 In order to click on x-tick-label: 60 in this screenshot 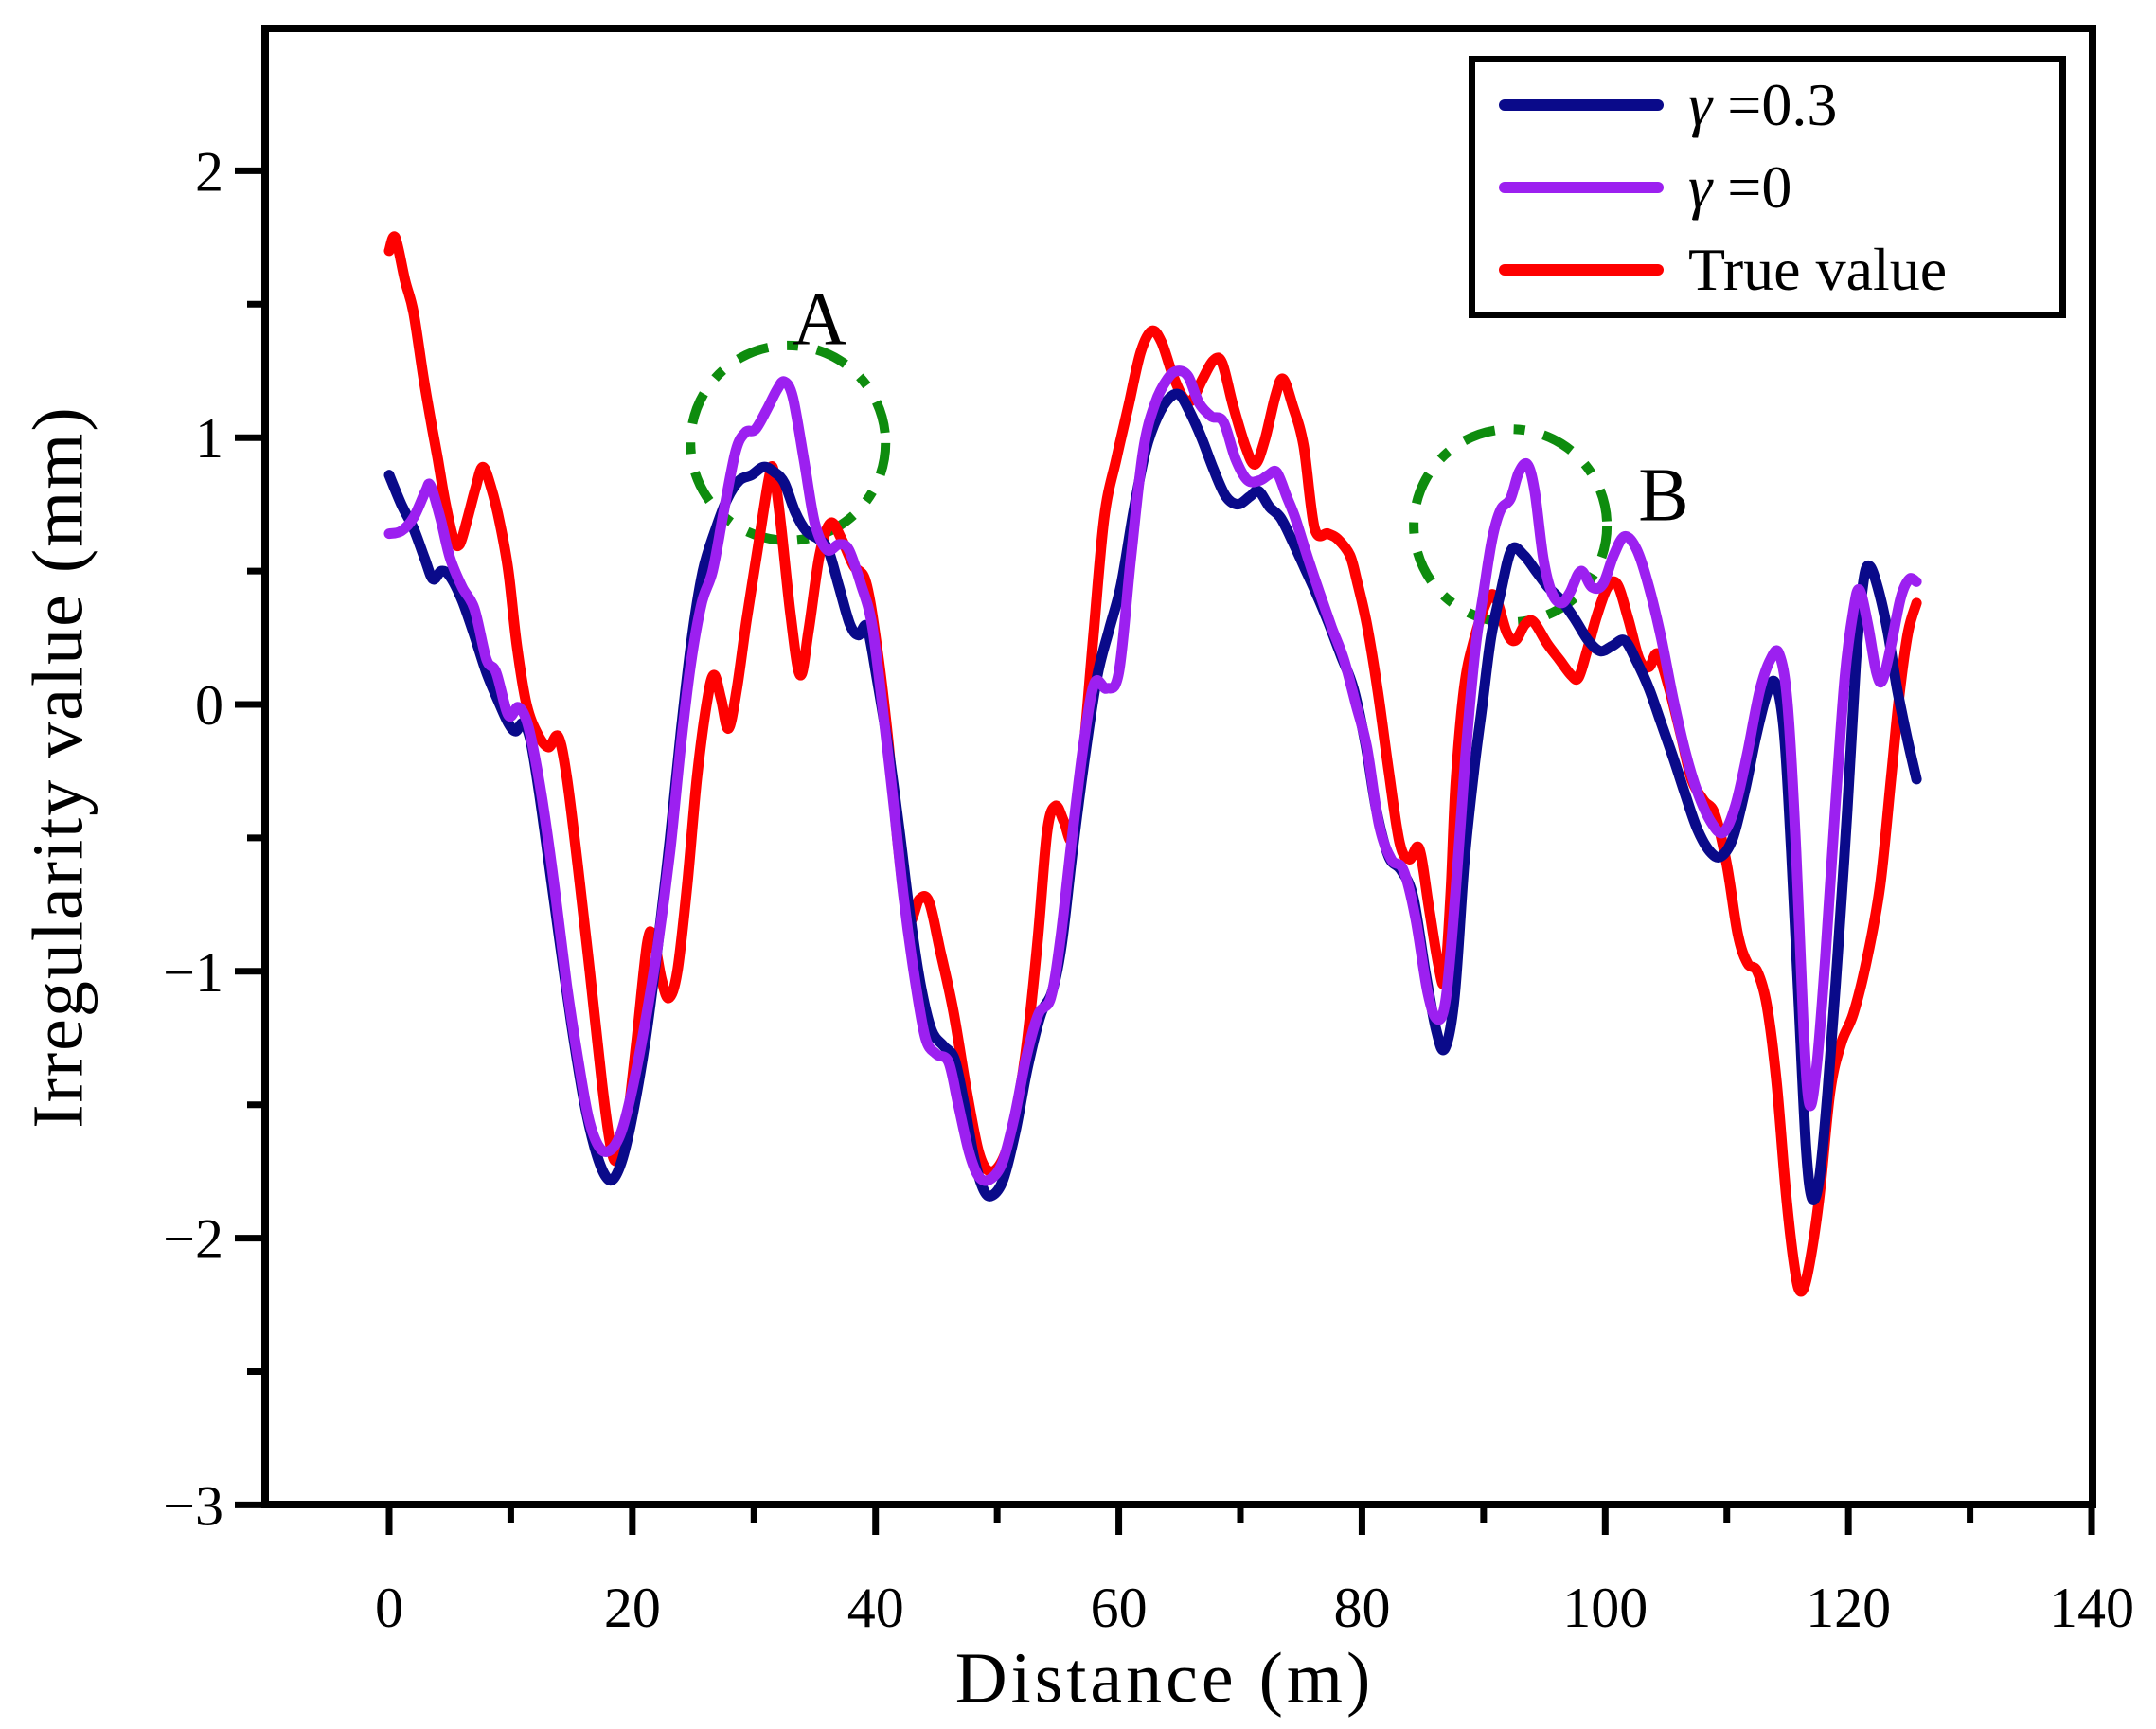, I will do `click(1119, 1608)`.